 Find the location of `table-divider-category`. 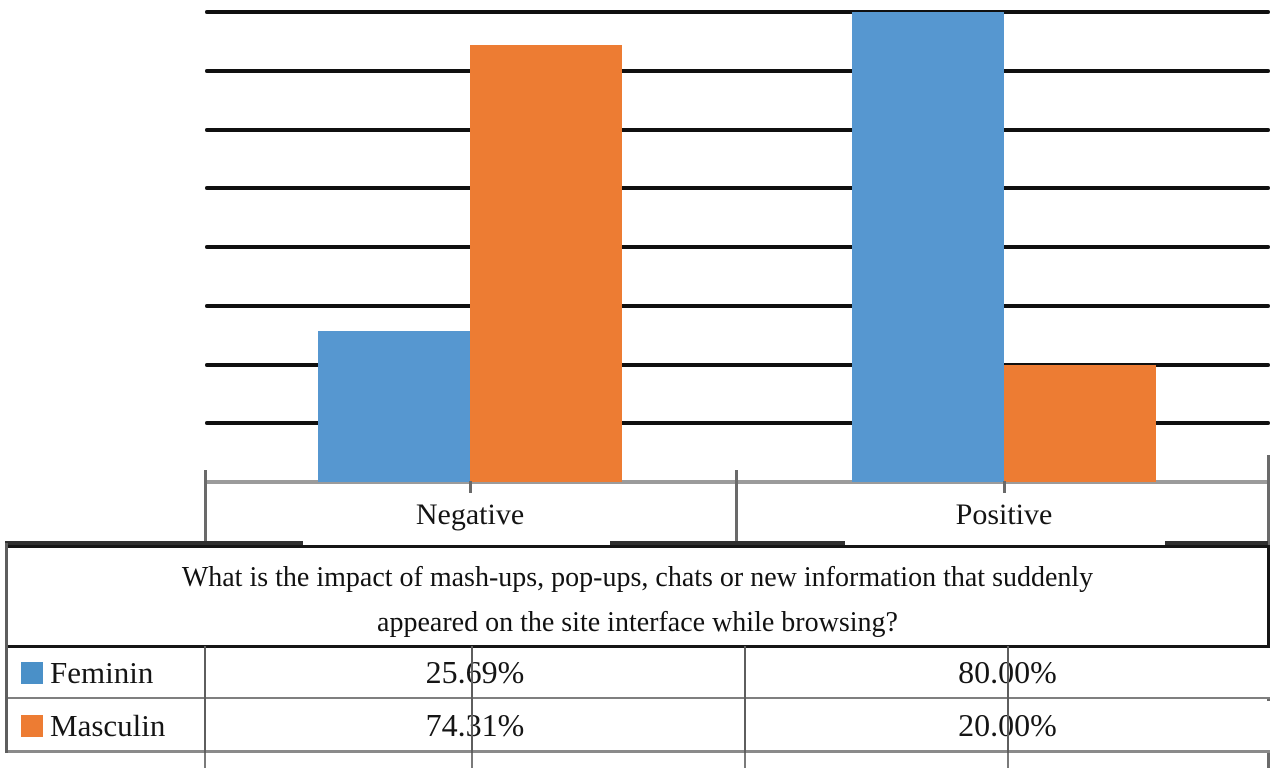

table-divider-category is located at coordinates (745, 699).